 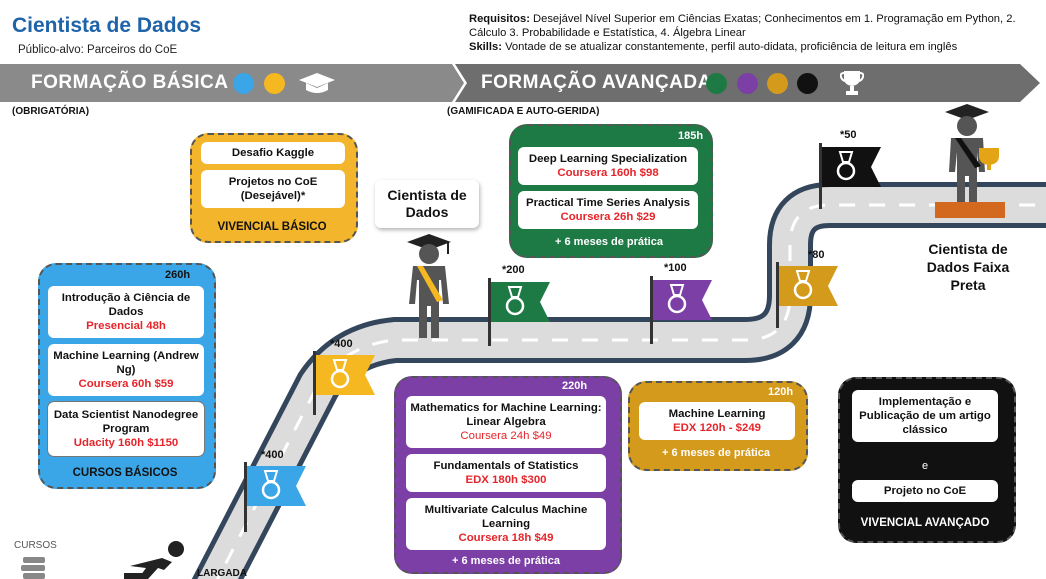 I want to click on course-card: Machine Learning EDX 120h - $249, so click(x=717, y=421).